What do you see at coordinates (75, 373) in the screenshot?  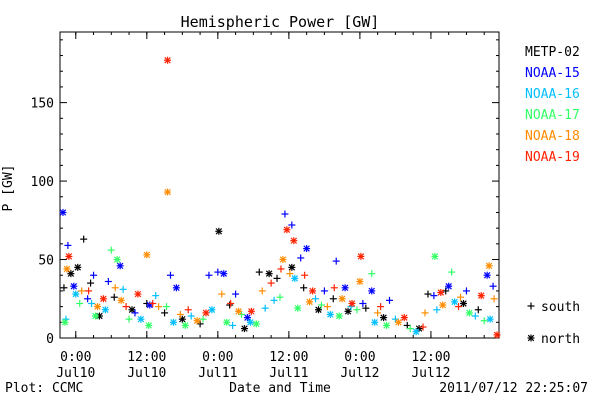 I see `x-tick-label-date: Jul10` at bounding box center [75, 373].